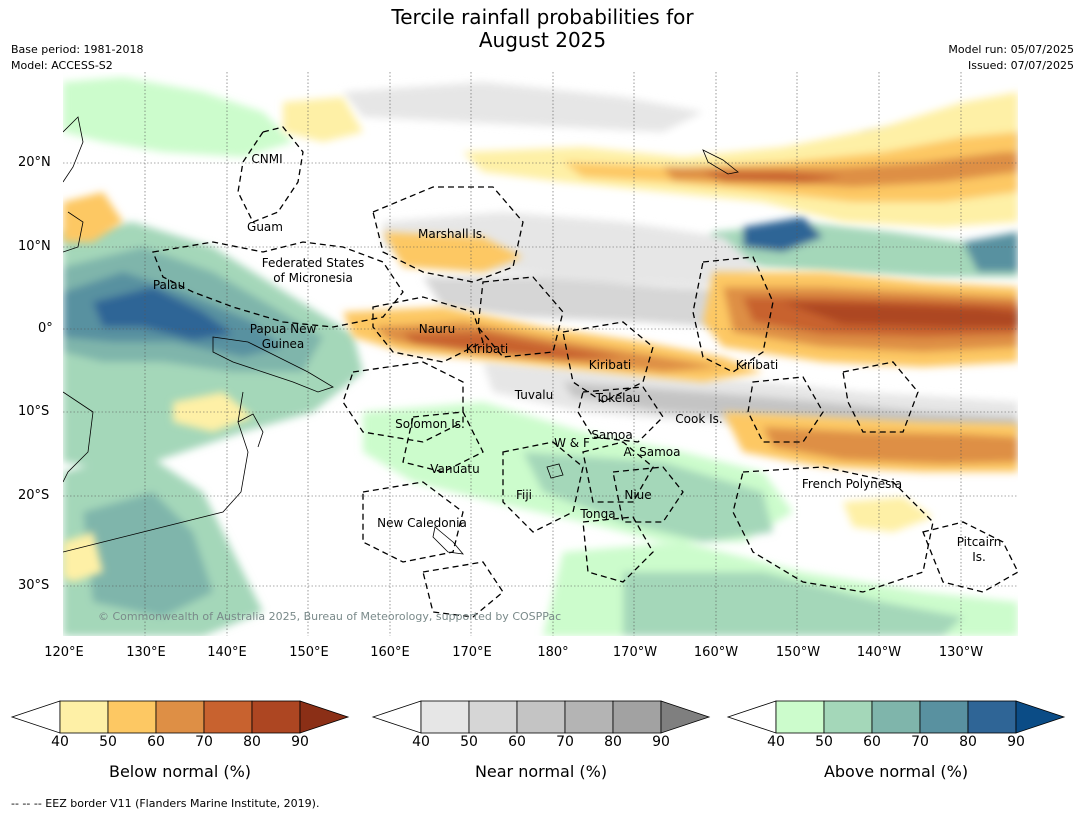 The image size is (1085, 816). What do you see at coordinates (455, 469) in the screenshot?
I see `region-label: Vanuatu` at bounding box center [455, 469].